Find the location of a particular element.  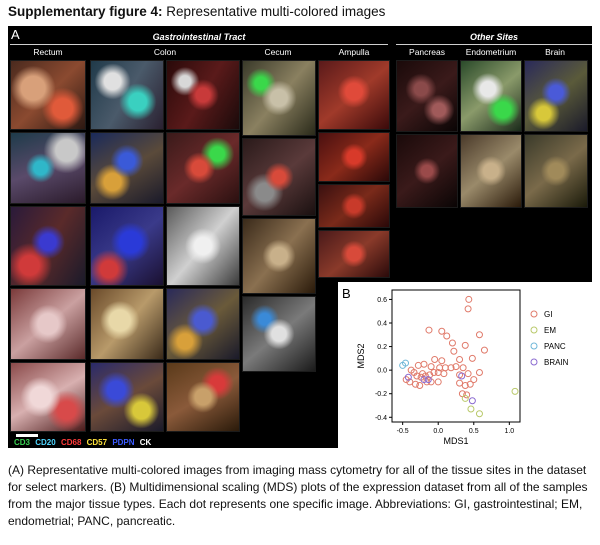

column-header-endometrium: Endometrium is located at coordinates (491, 52).